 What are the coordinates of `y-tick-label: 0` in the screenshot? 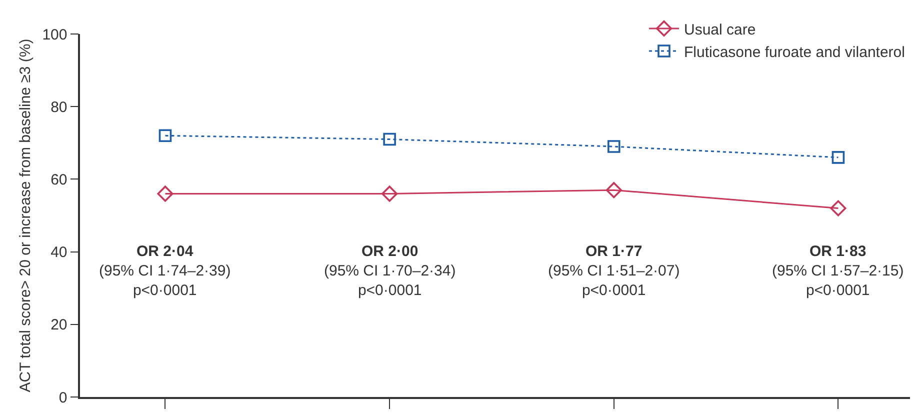 It's located at (63, 397).